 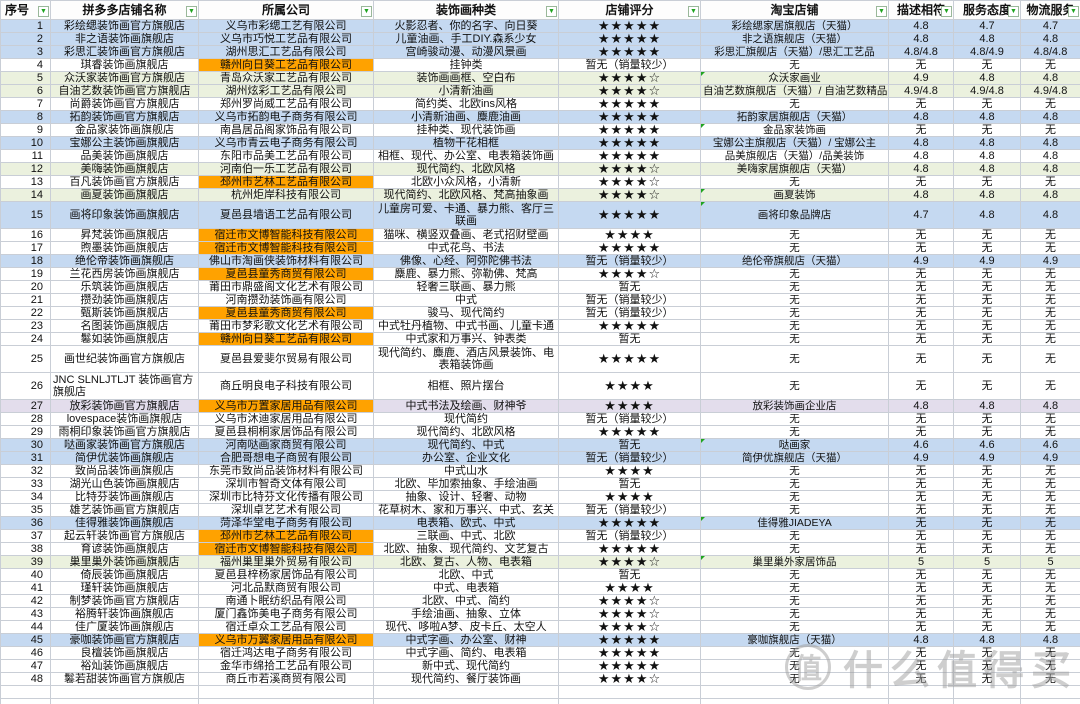 I want to click on cell-types: 相框、现代、办公室、电表箱装饰画, so click(x=466, y=156).